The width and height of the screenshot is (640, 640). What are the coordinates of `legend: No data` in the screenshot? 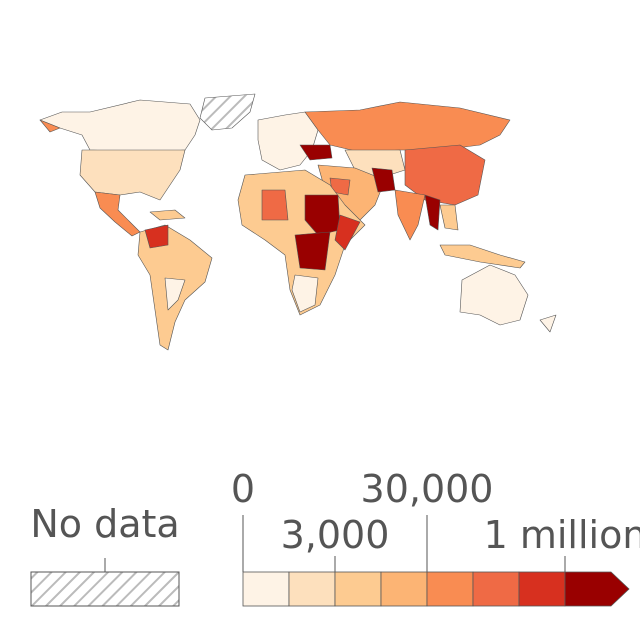 It's located at (105, 554).